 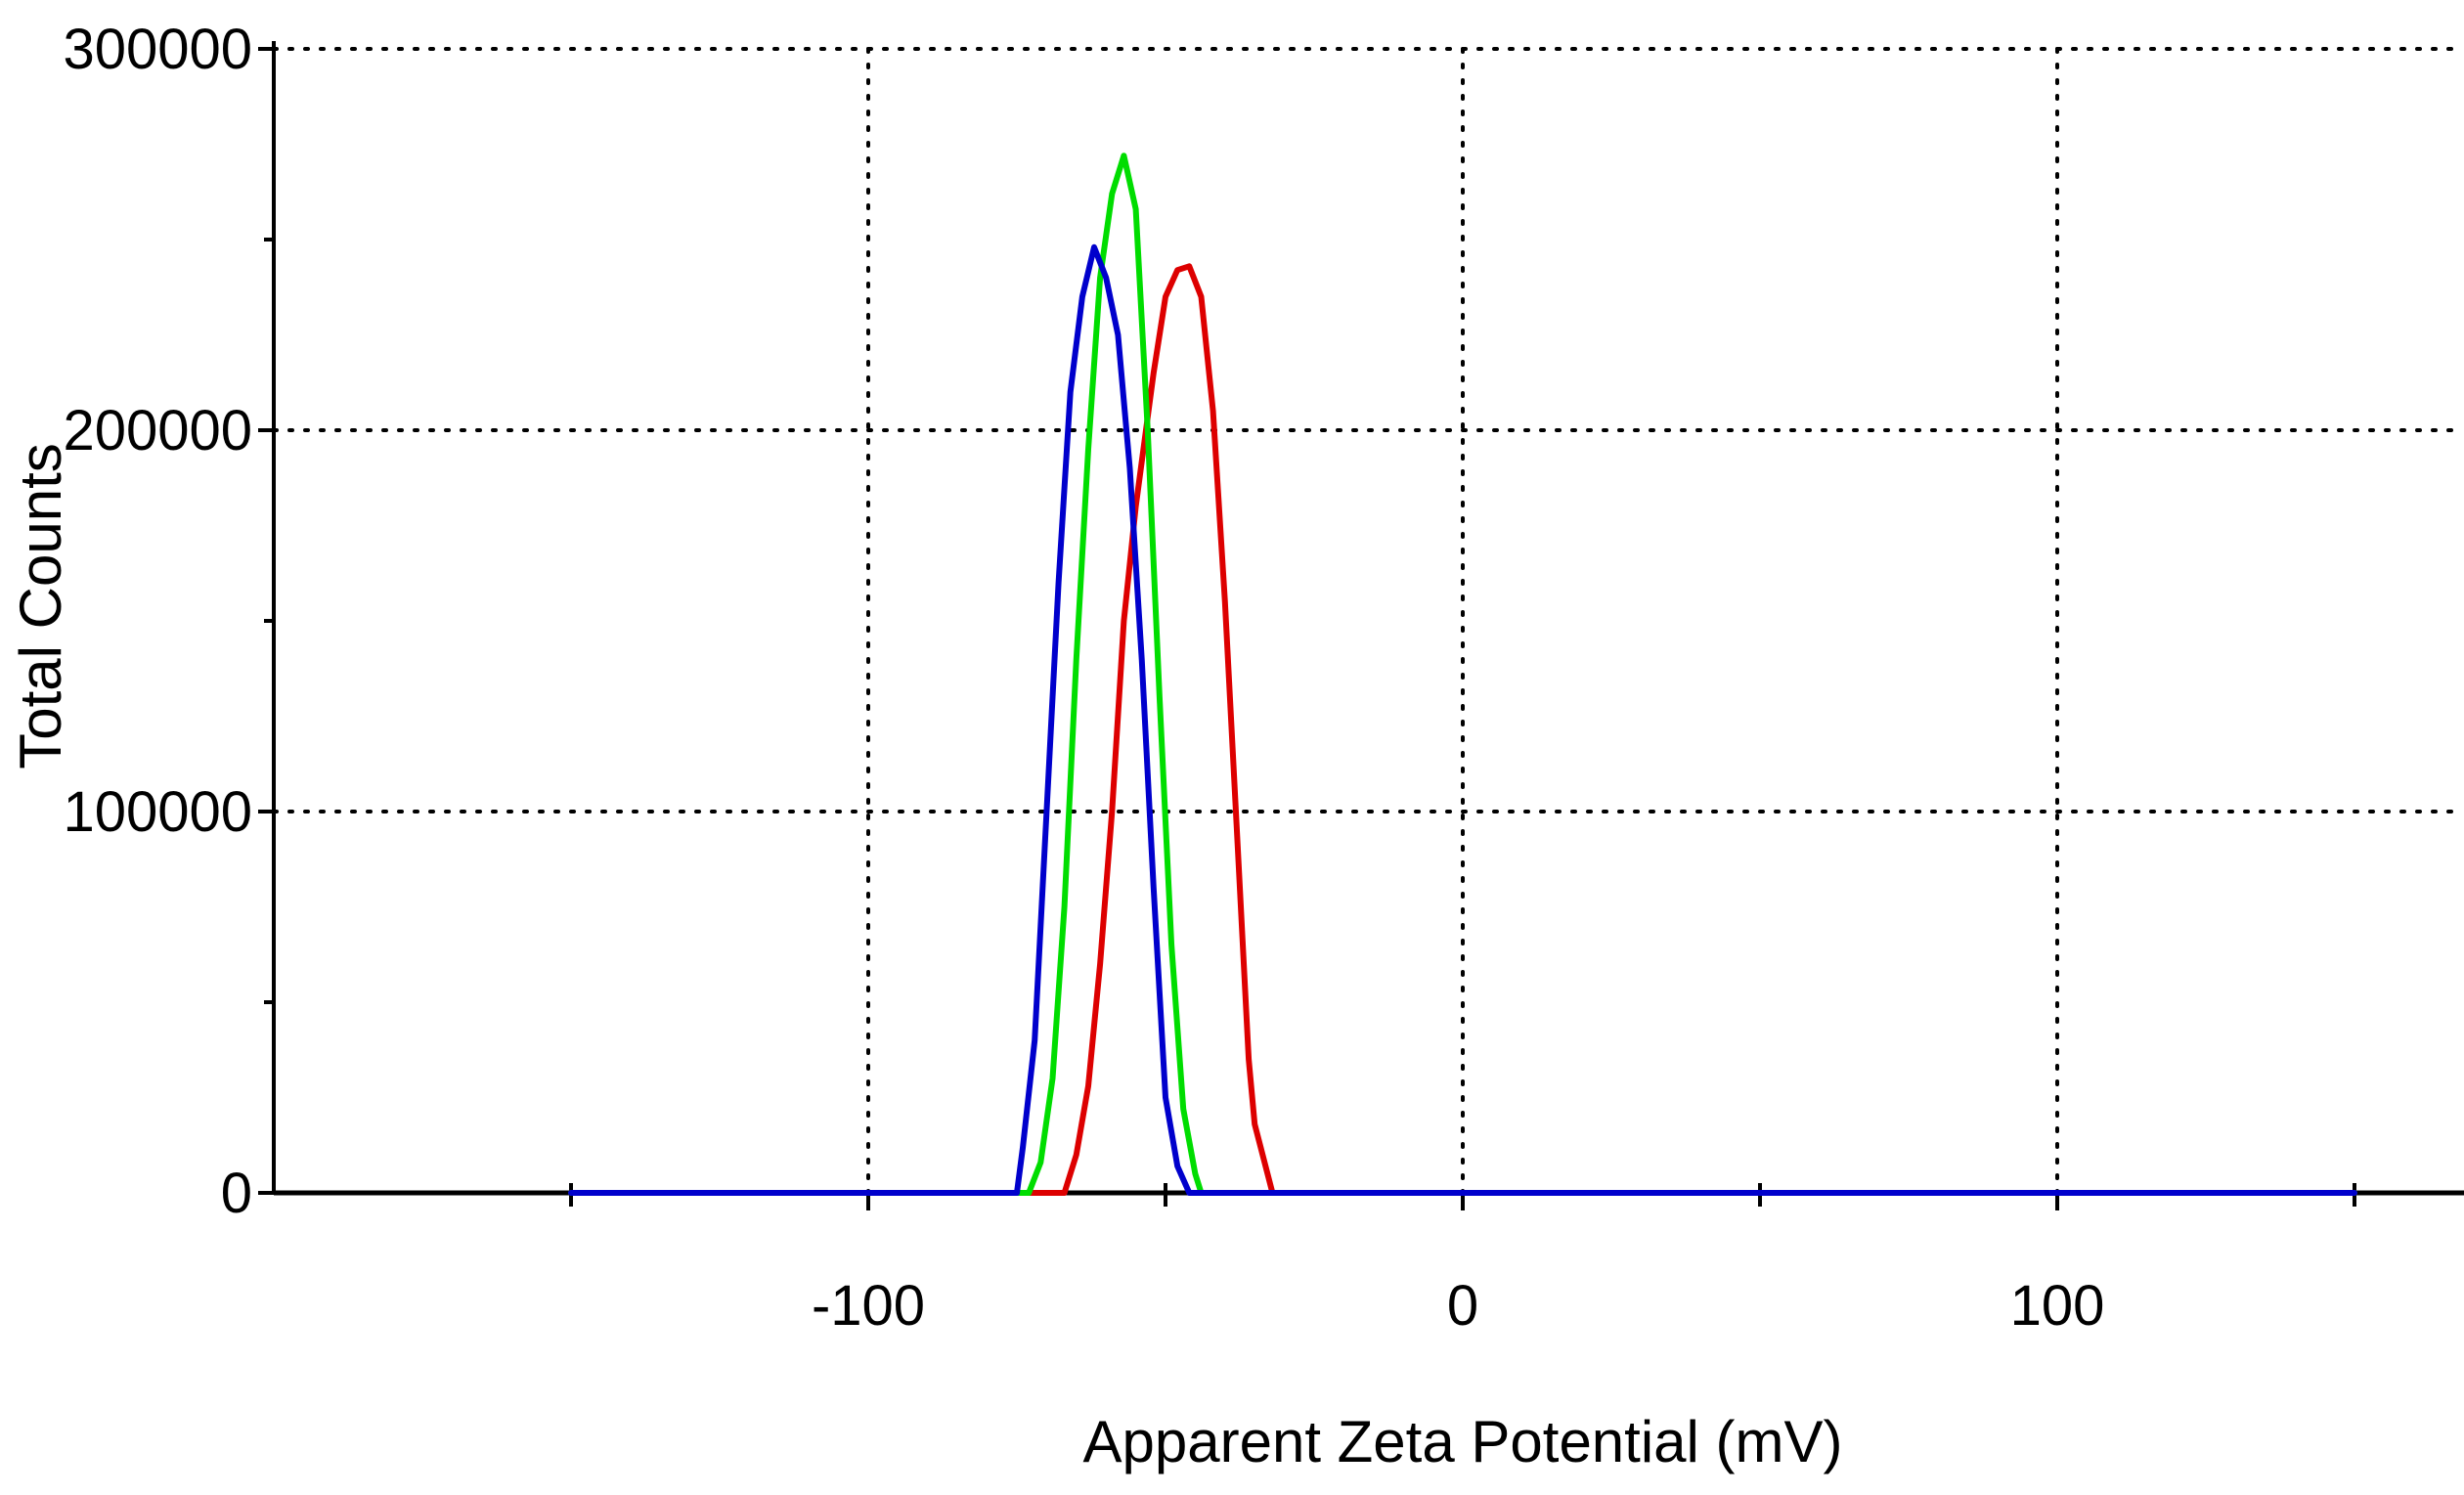 I want to click on y-axis-title: Total Counts, so click(x=40, y=606).